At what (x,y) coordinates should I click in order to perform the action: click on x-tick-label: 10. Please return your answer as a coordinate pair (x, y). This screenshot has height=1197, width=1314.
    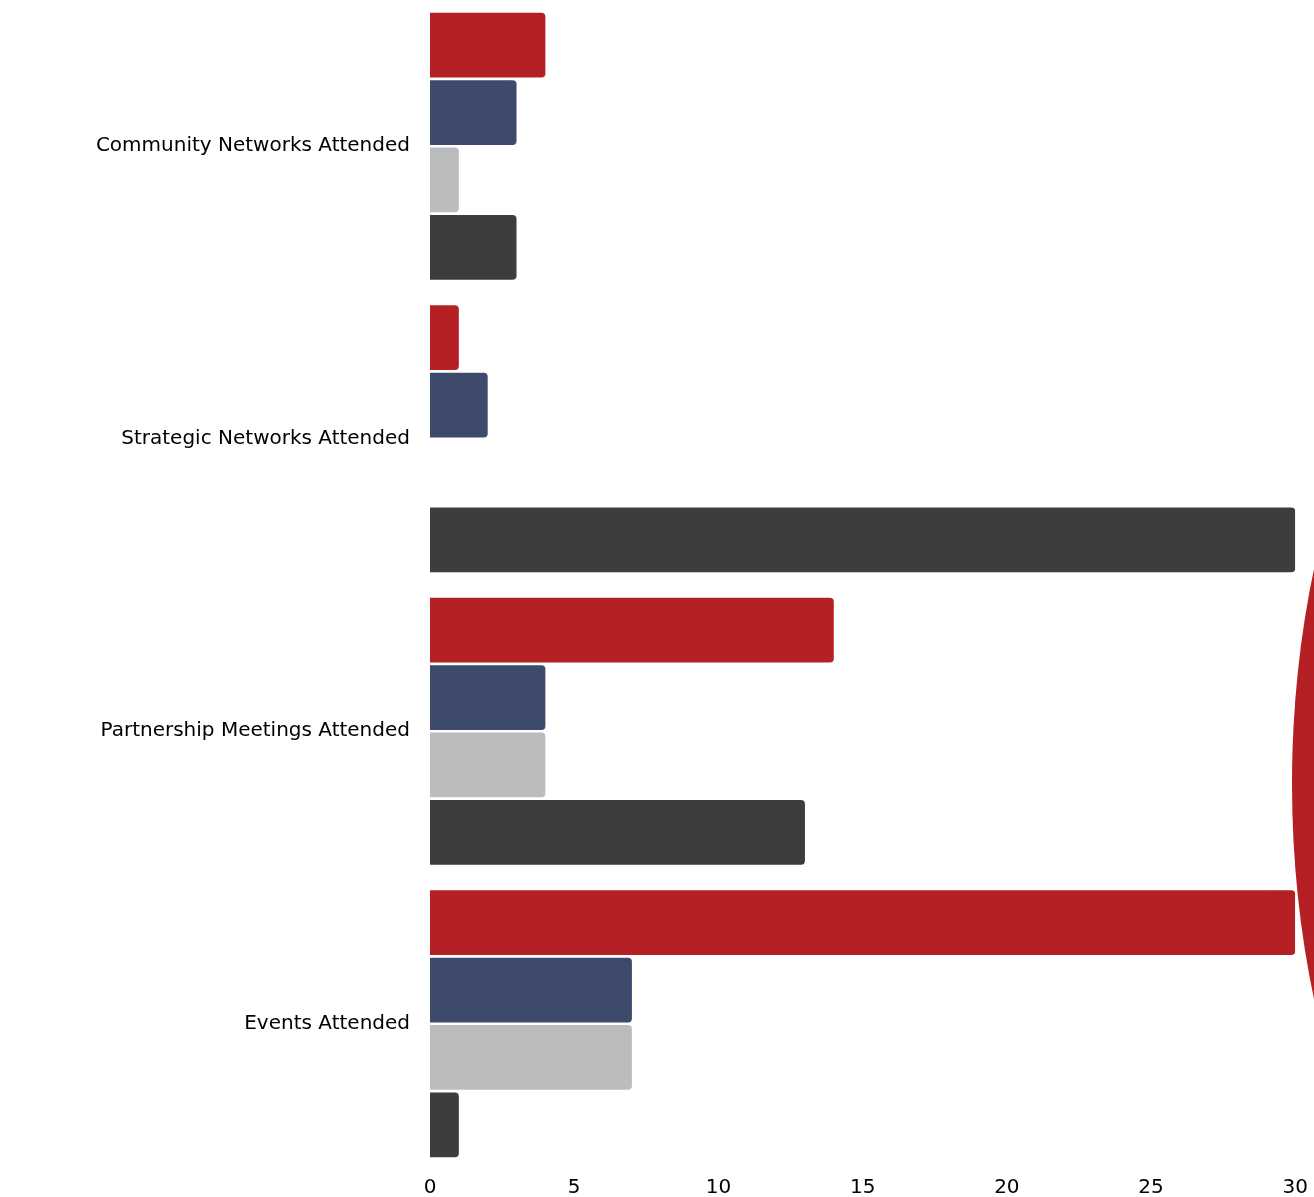
    Looking at the image, I should click on (718, 1185).